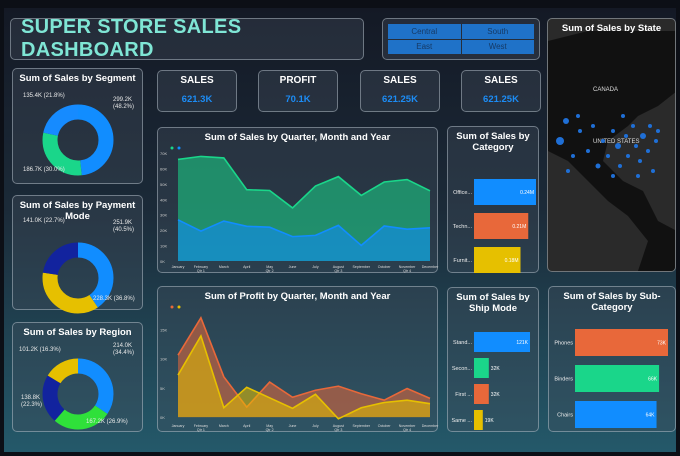 This screenshot has height=456, width=680. What do you see at coordinates (163, 199) in the screenshot?
I see `y-tick-label: 40K` at bounding box center [163, 199].